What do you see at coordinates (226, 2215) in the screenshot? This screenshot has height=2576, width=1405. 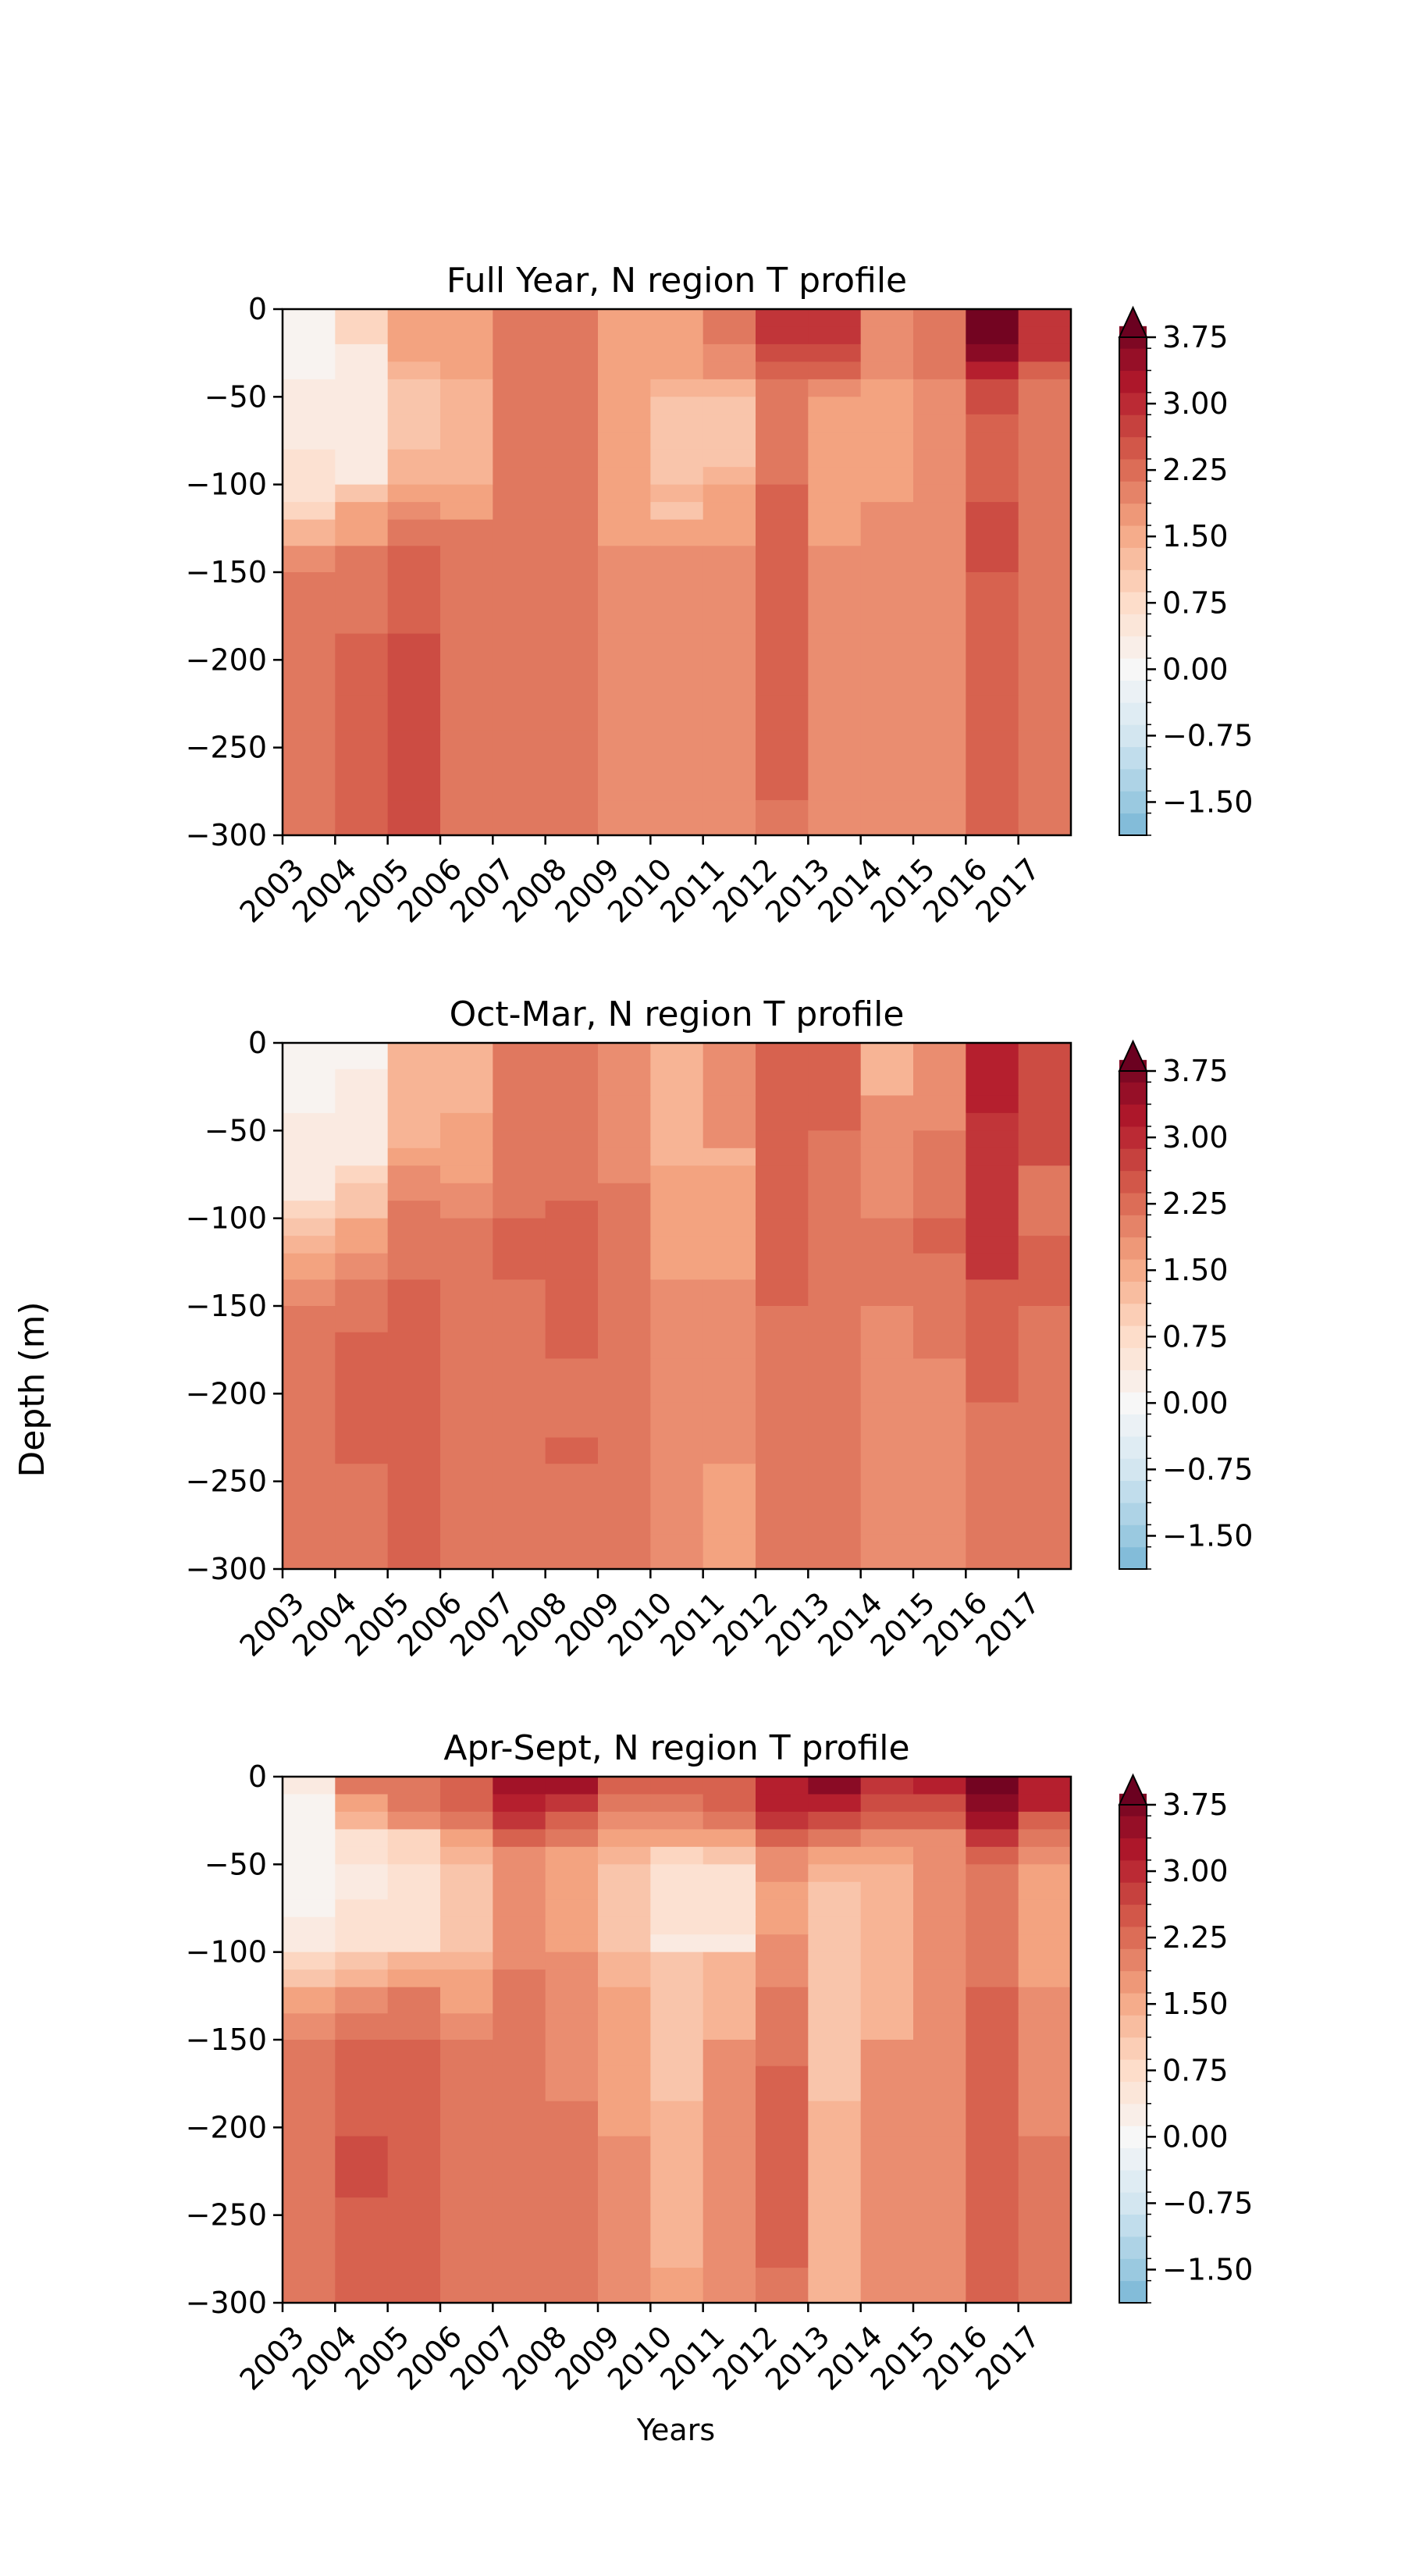 I see `y-tick-label: −250` at bounding box center [226, 2215].